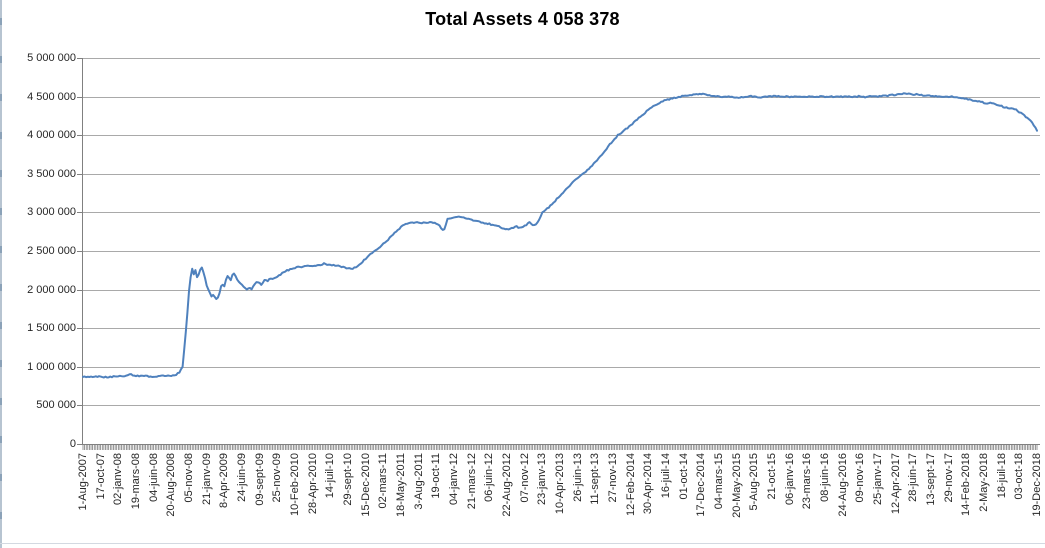 The height and width of the screenshot is (548, 1045). Describe the element at coordinates (418, 481) in the screenshot. I see `x-axis-tick-label: 3-Aug-2011` at that location.